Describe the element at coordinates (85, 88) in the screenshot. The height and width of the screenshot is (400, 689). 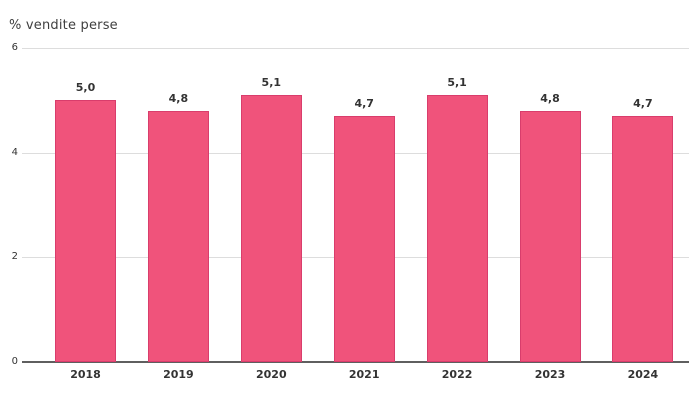
I see `value-label-2018: 5,0` at that location.